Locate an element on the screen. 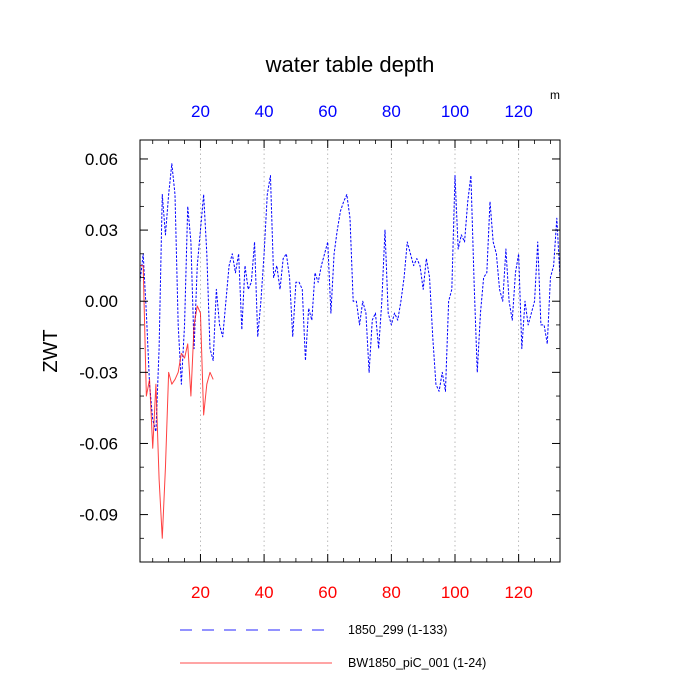  x-tick-label-top: 60 is located at coordinates (327, 111).